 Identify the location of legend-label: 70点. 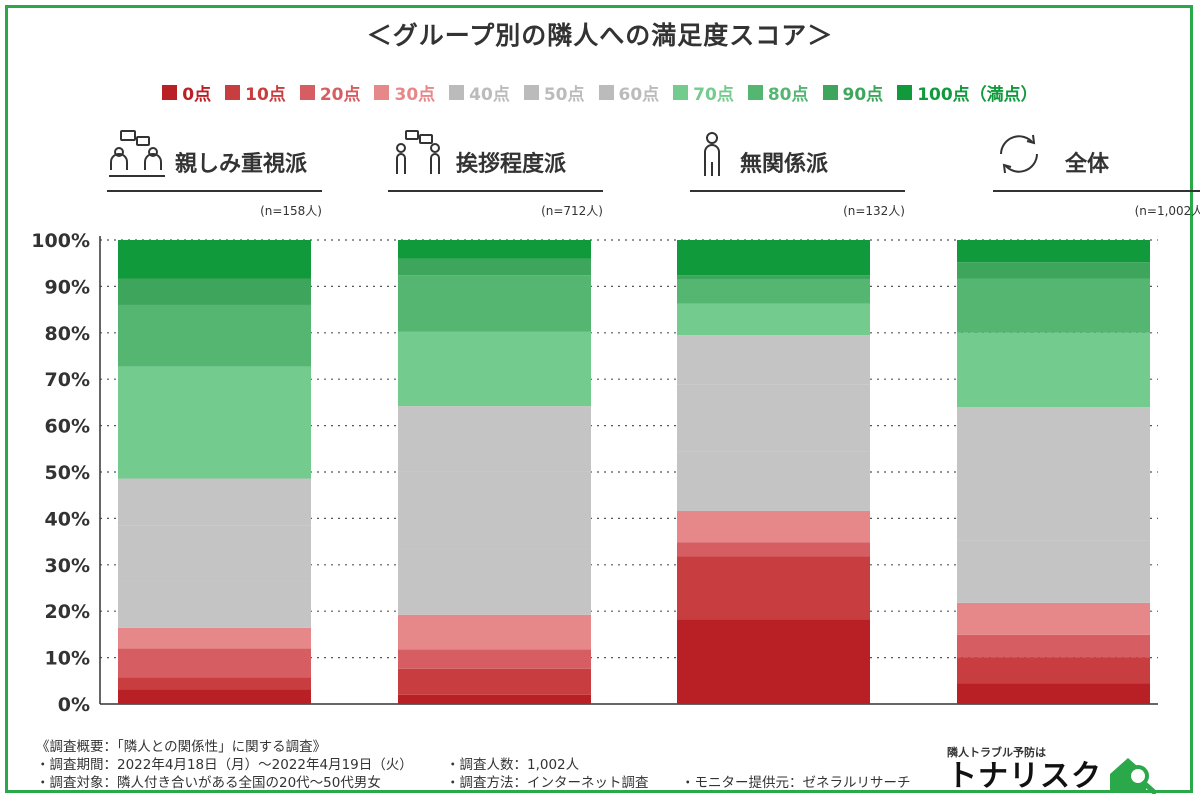
(713, 95).